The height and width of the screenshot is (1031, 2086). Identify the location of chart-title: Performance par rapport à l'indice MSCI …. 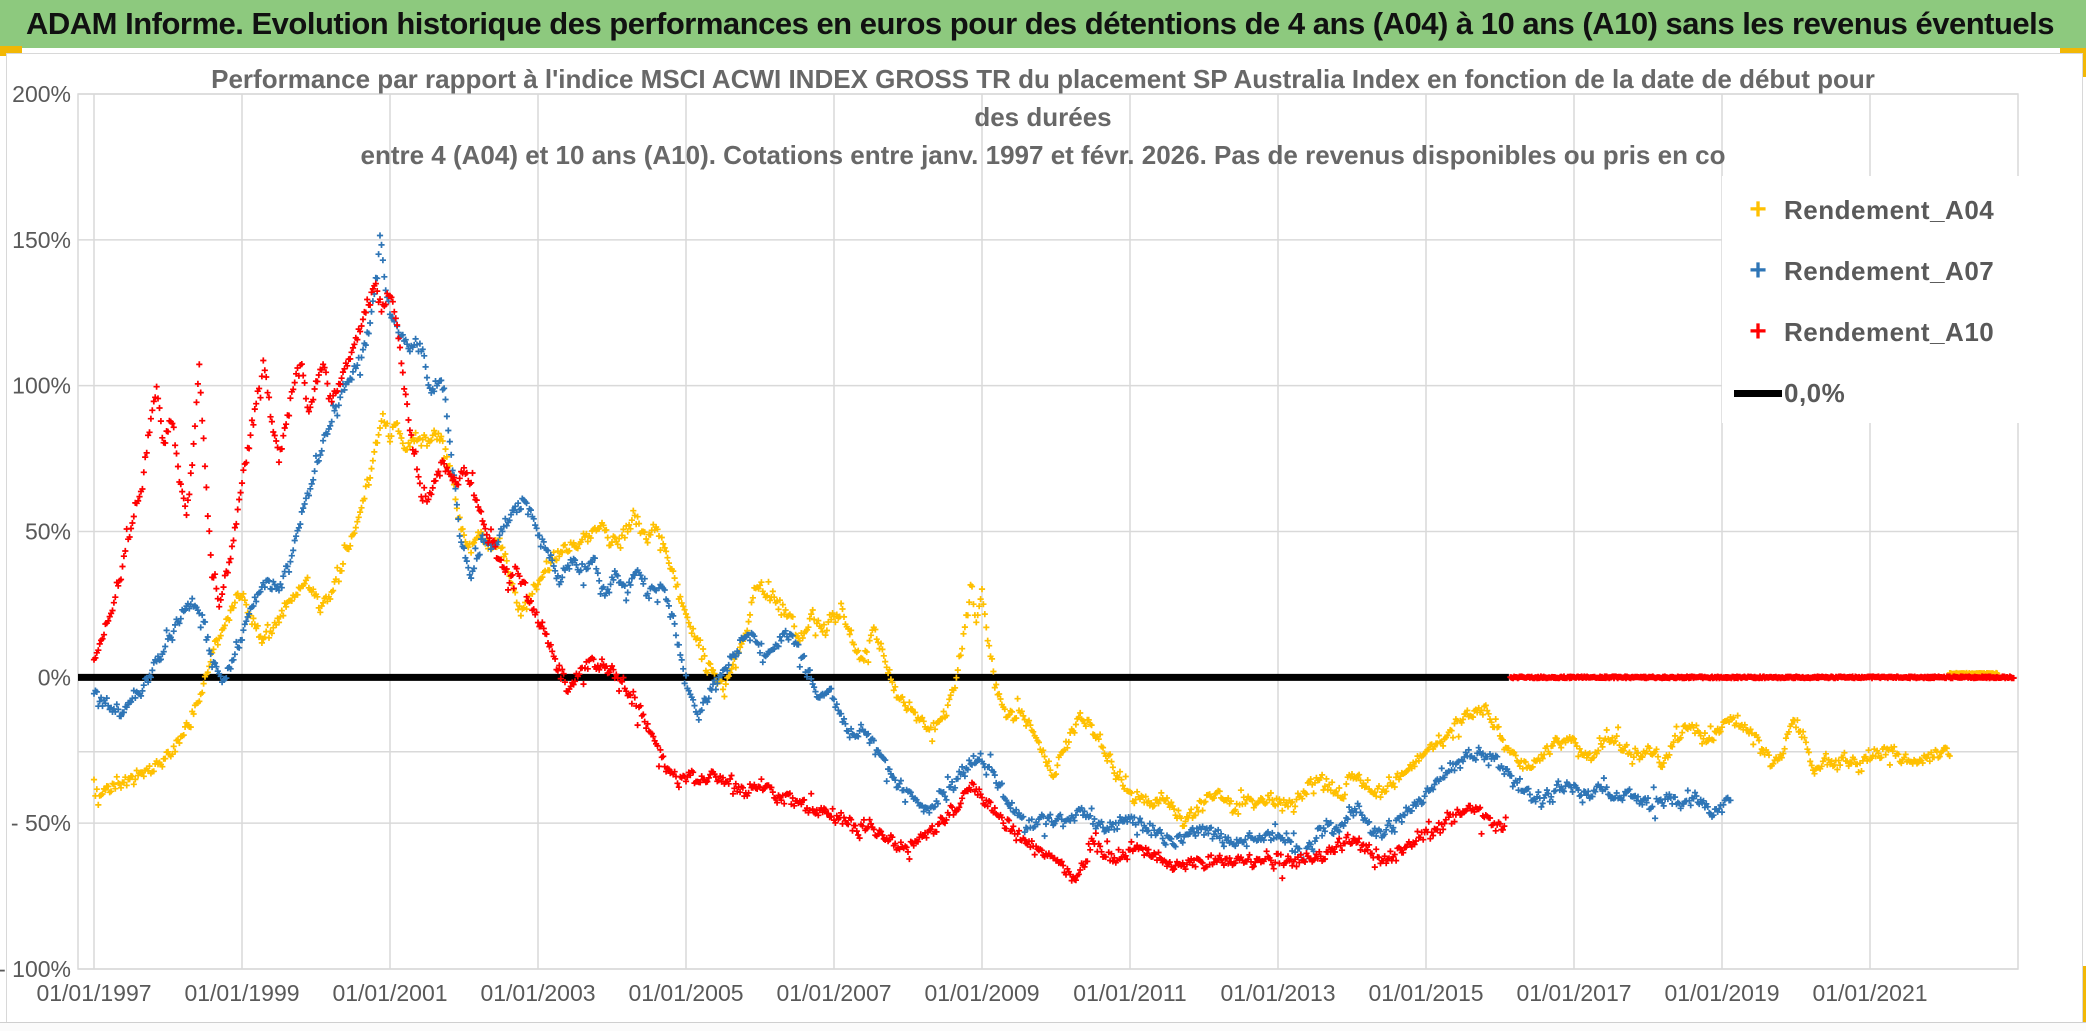
(1043, 117).